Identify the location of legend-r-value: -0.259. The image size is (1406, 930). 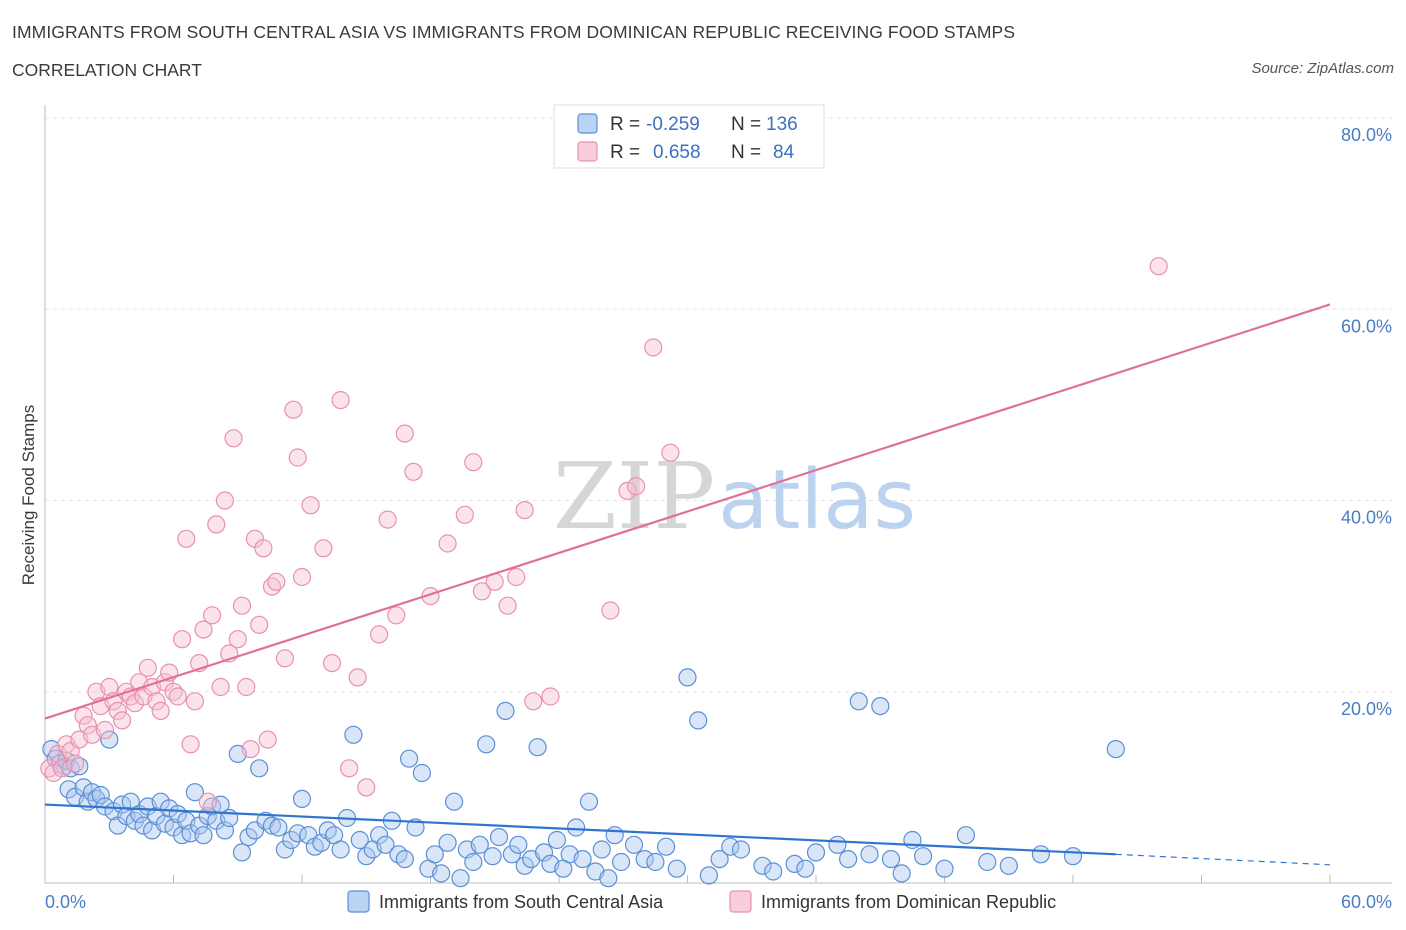
(673, 124).